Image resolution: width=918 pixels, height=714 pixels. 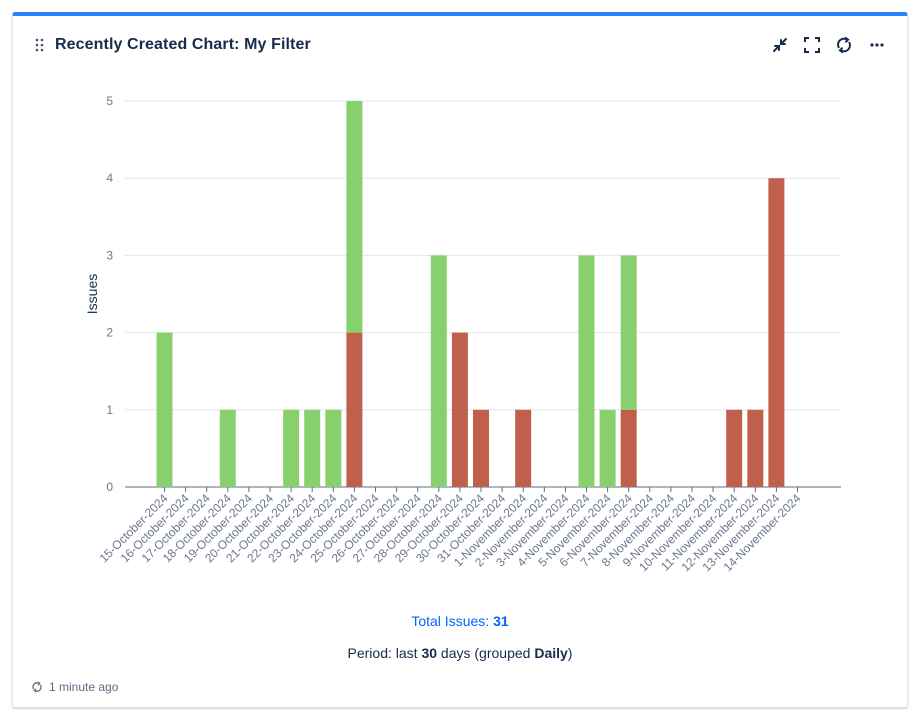 What do you see at coordinates (501, 621) in the screenshot?
I see `total-issues-value: 31` at bounding box center [501, 621].